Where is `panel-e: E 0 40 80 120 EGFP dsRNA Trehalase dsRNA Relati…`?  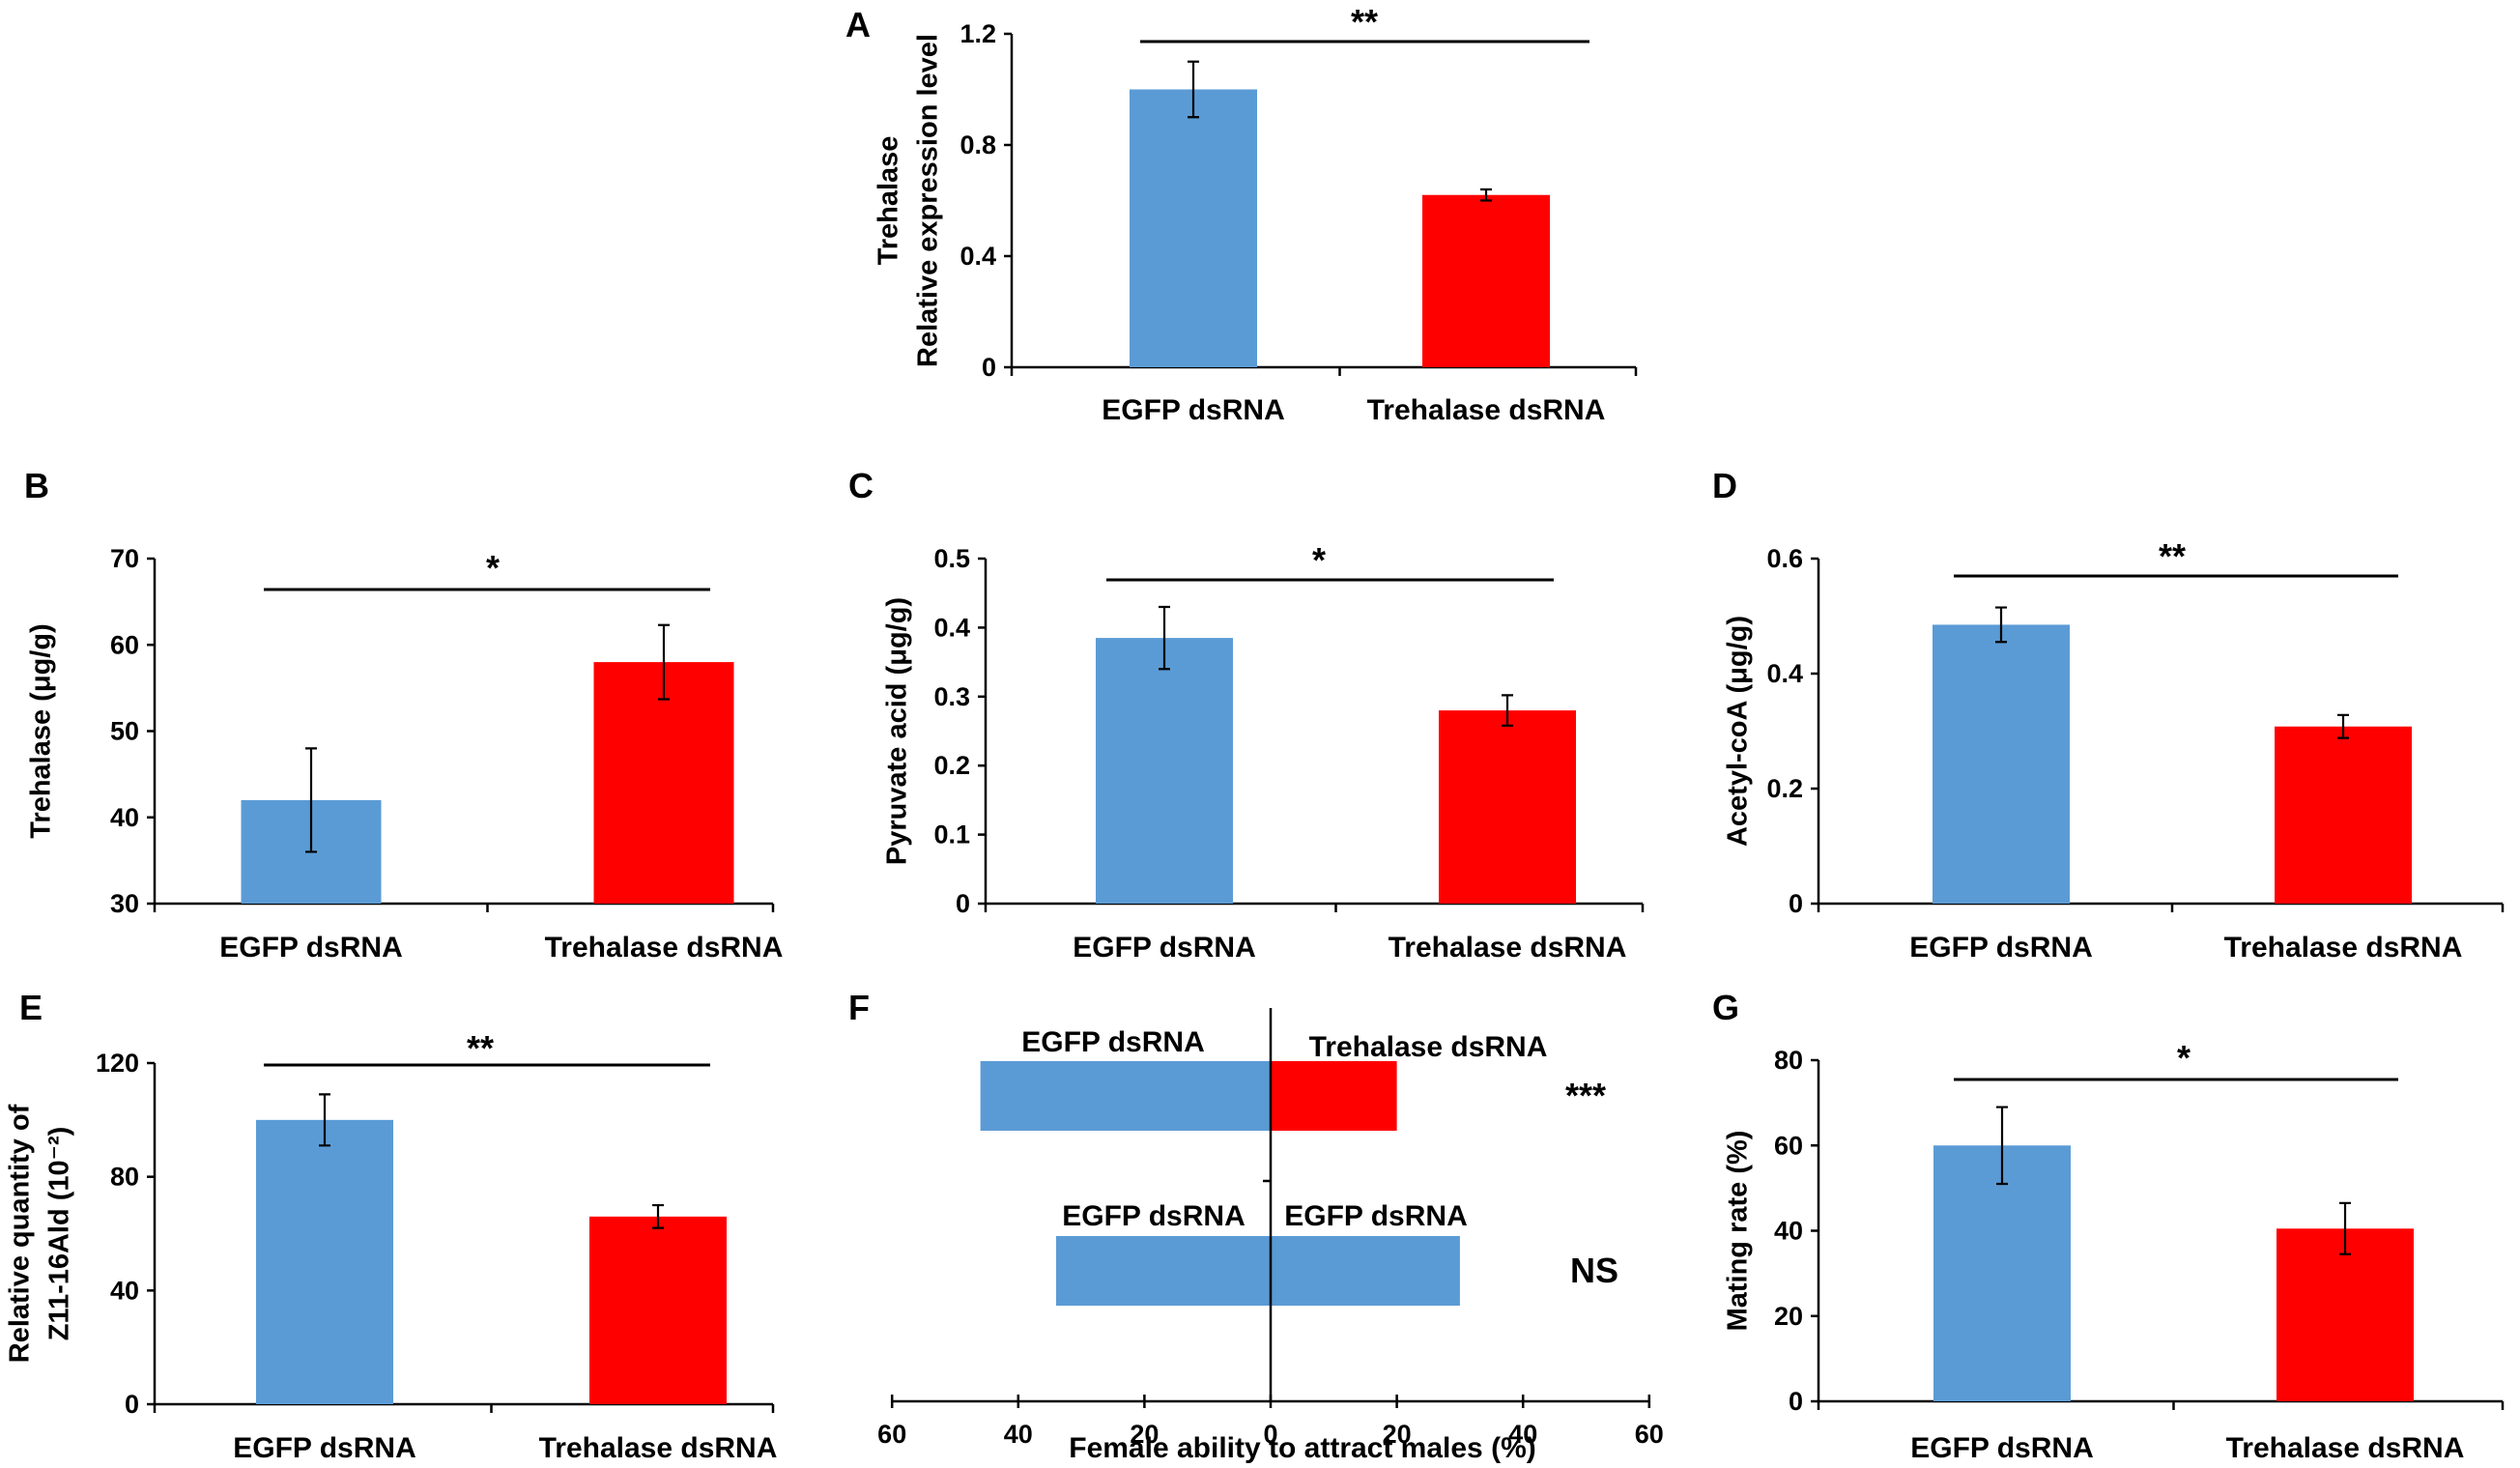
panel-e: E 0 40 80 120 EGFP dsRNA Trehalase dsRNA Relati… is located at coordinates (392, 1226).